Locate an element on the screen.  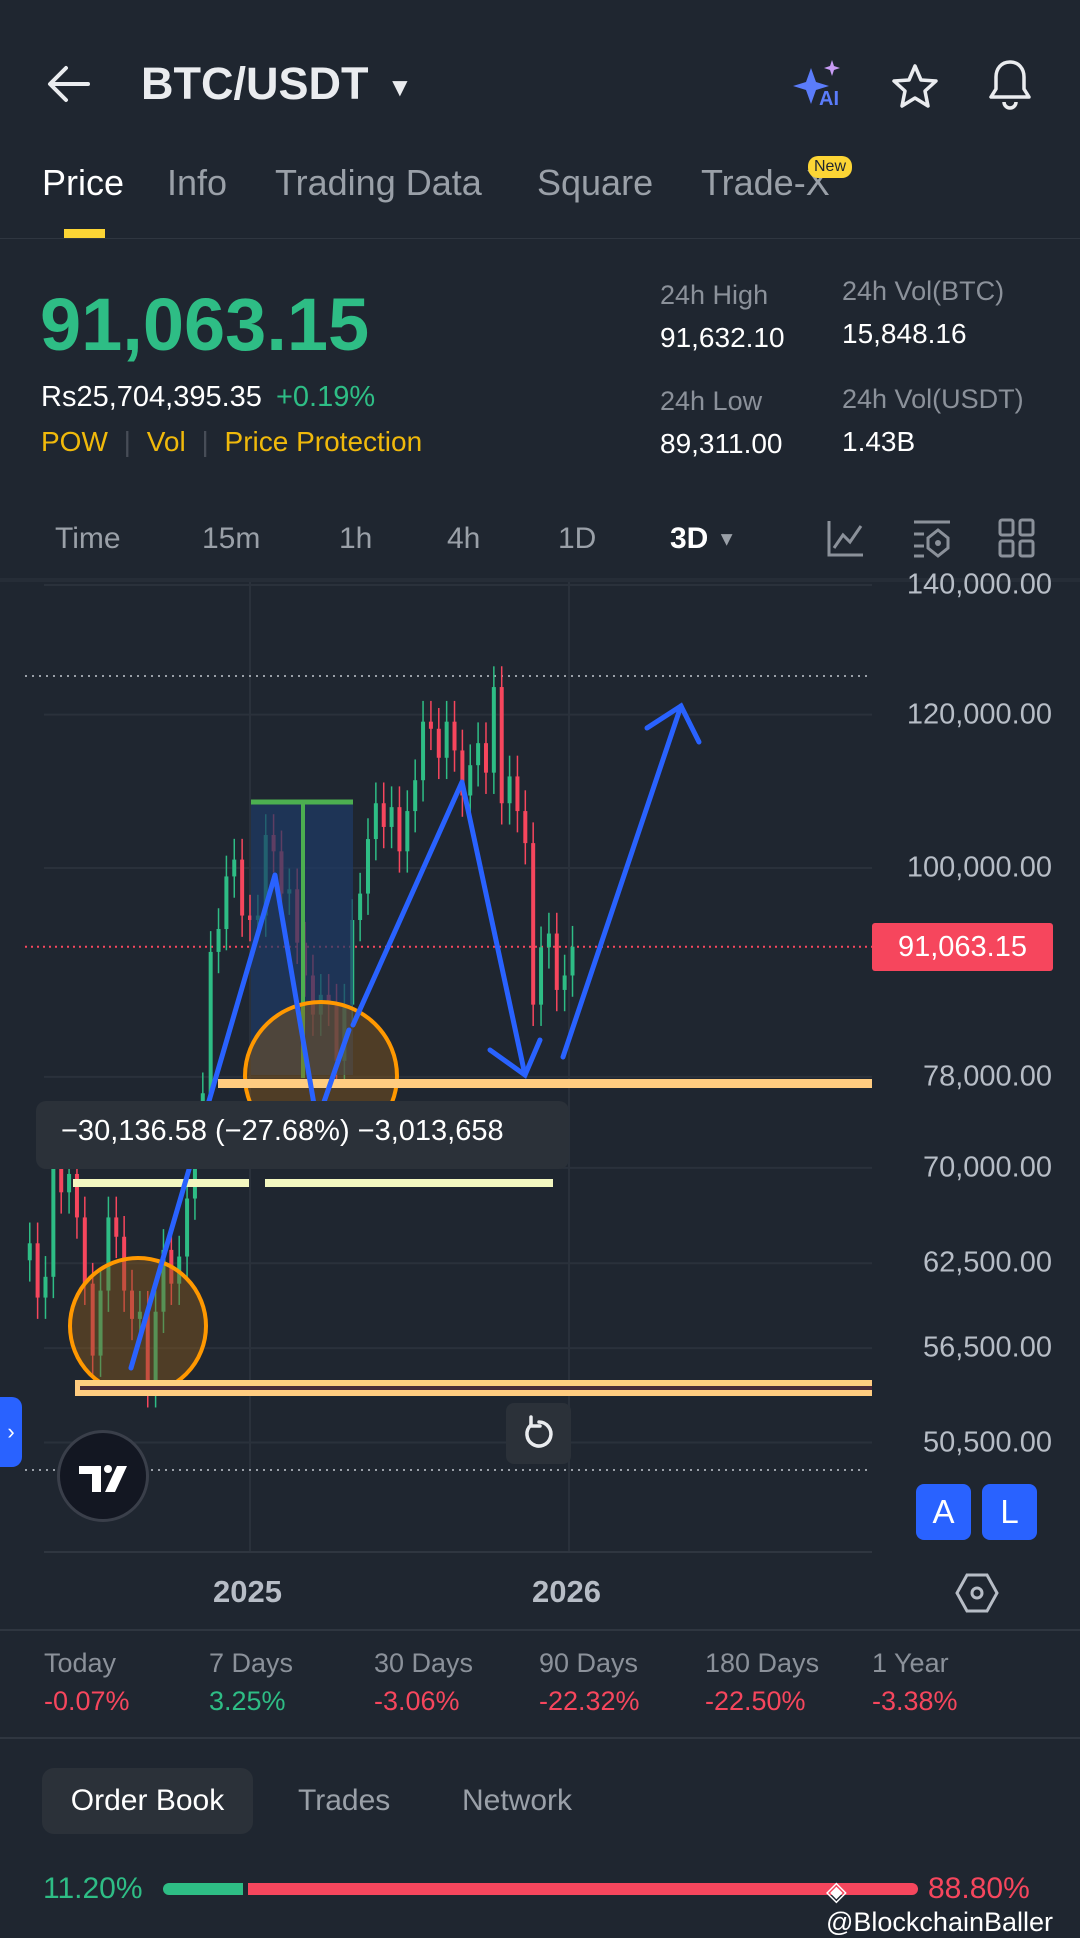
interval-3d: 3D ▼ is located at coordinates (703, 539).